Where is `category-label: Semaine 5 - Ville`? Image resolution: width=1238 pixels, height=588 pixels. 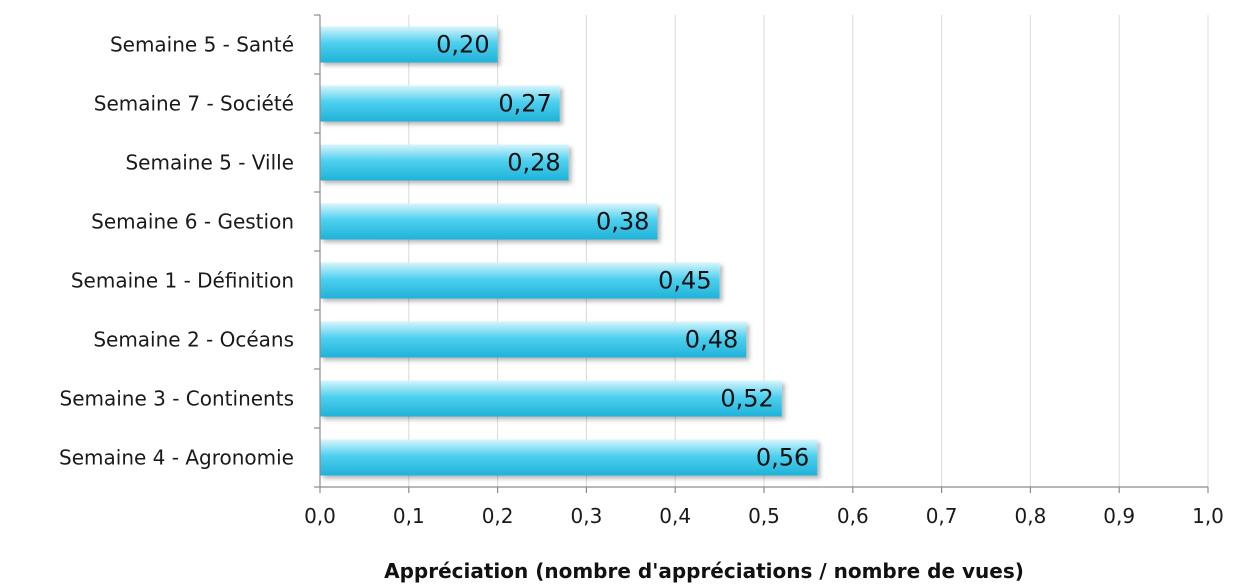 category-label: Semaine 5 - Ville is located at coordinates (209, 163).